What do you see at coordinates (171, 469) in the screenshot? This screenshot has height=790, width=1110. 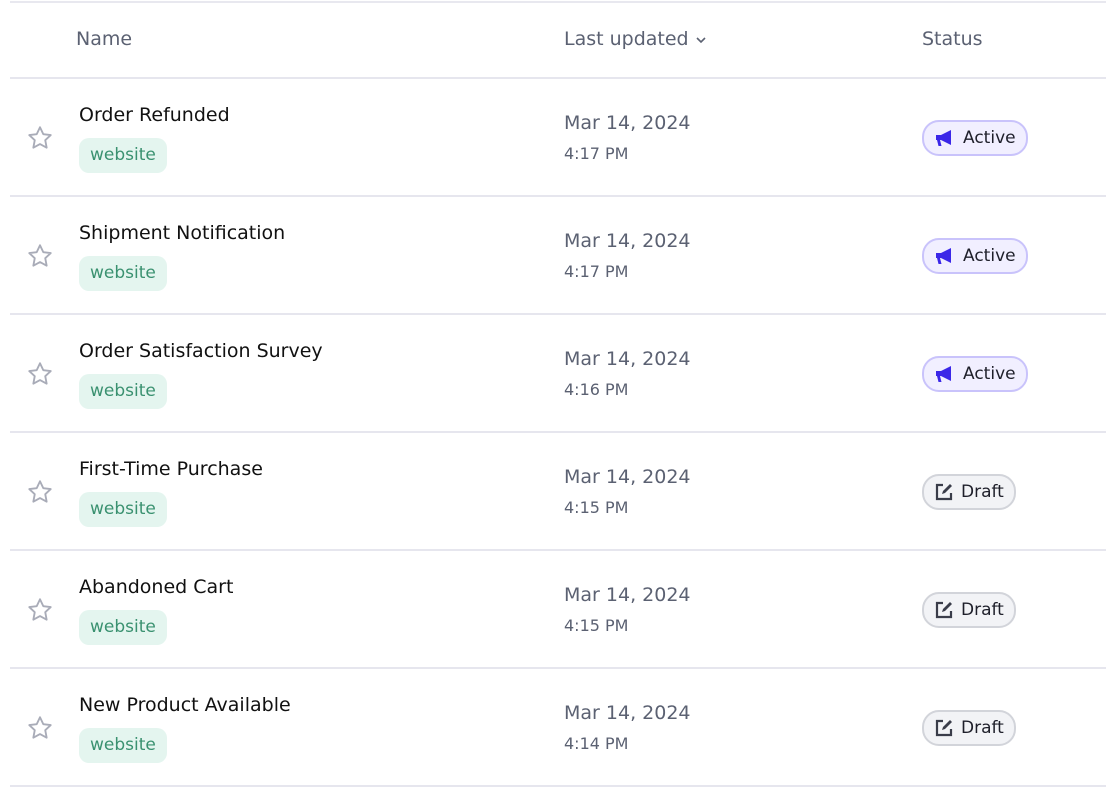 I see `row-name: First-Time Purchase` at bounding box center [171, 469].